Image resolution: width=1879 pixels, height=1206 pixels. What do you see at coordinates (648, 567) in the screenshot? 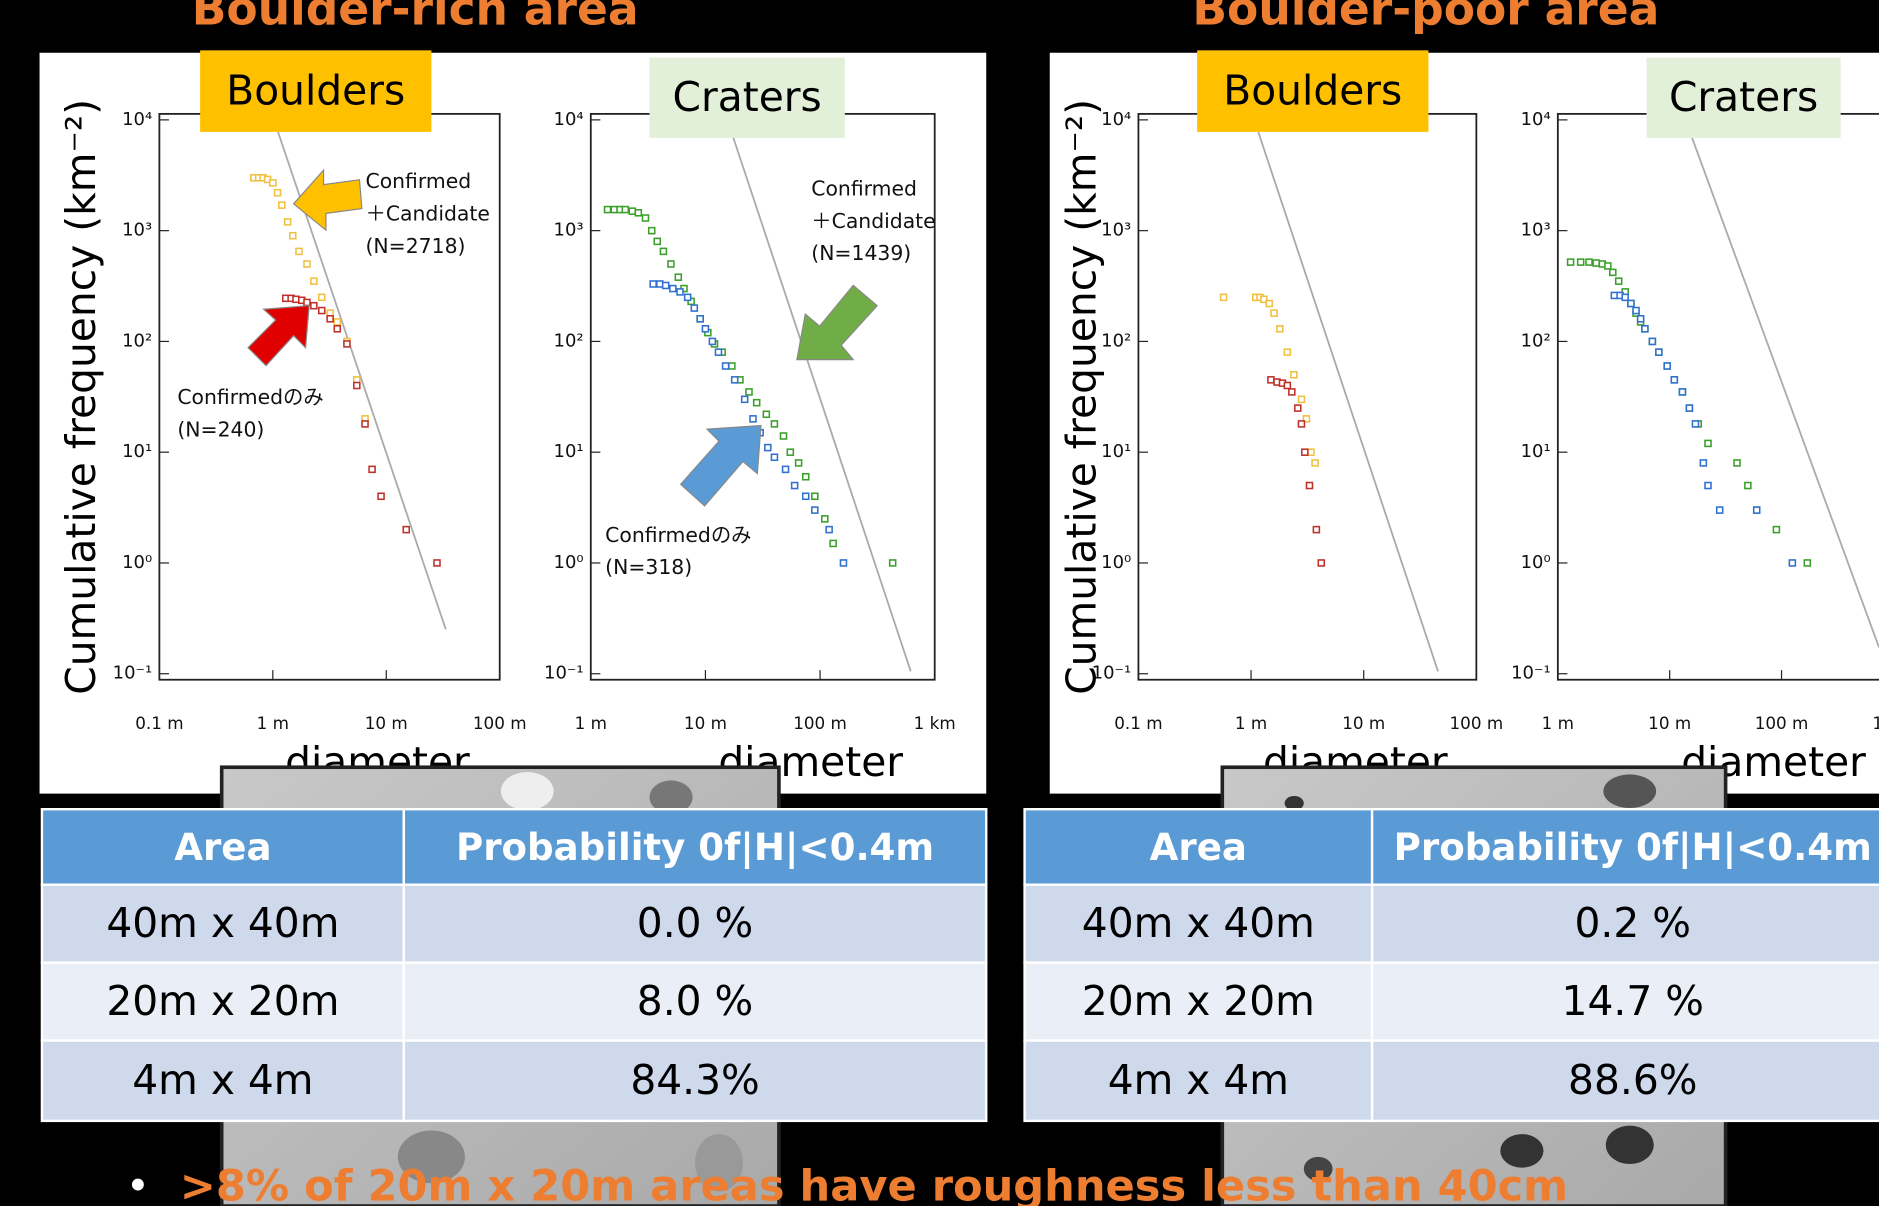
I see `annotation: (N=318)` at bounding box center [648, 567].